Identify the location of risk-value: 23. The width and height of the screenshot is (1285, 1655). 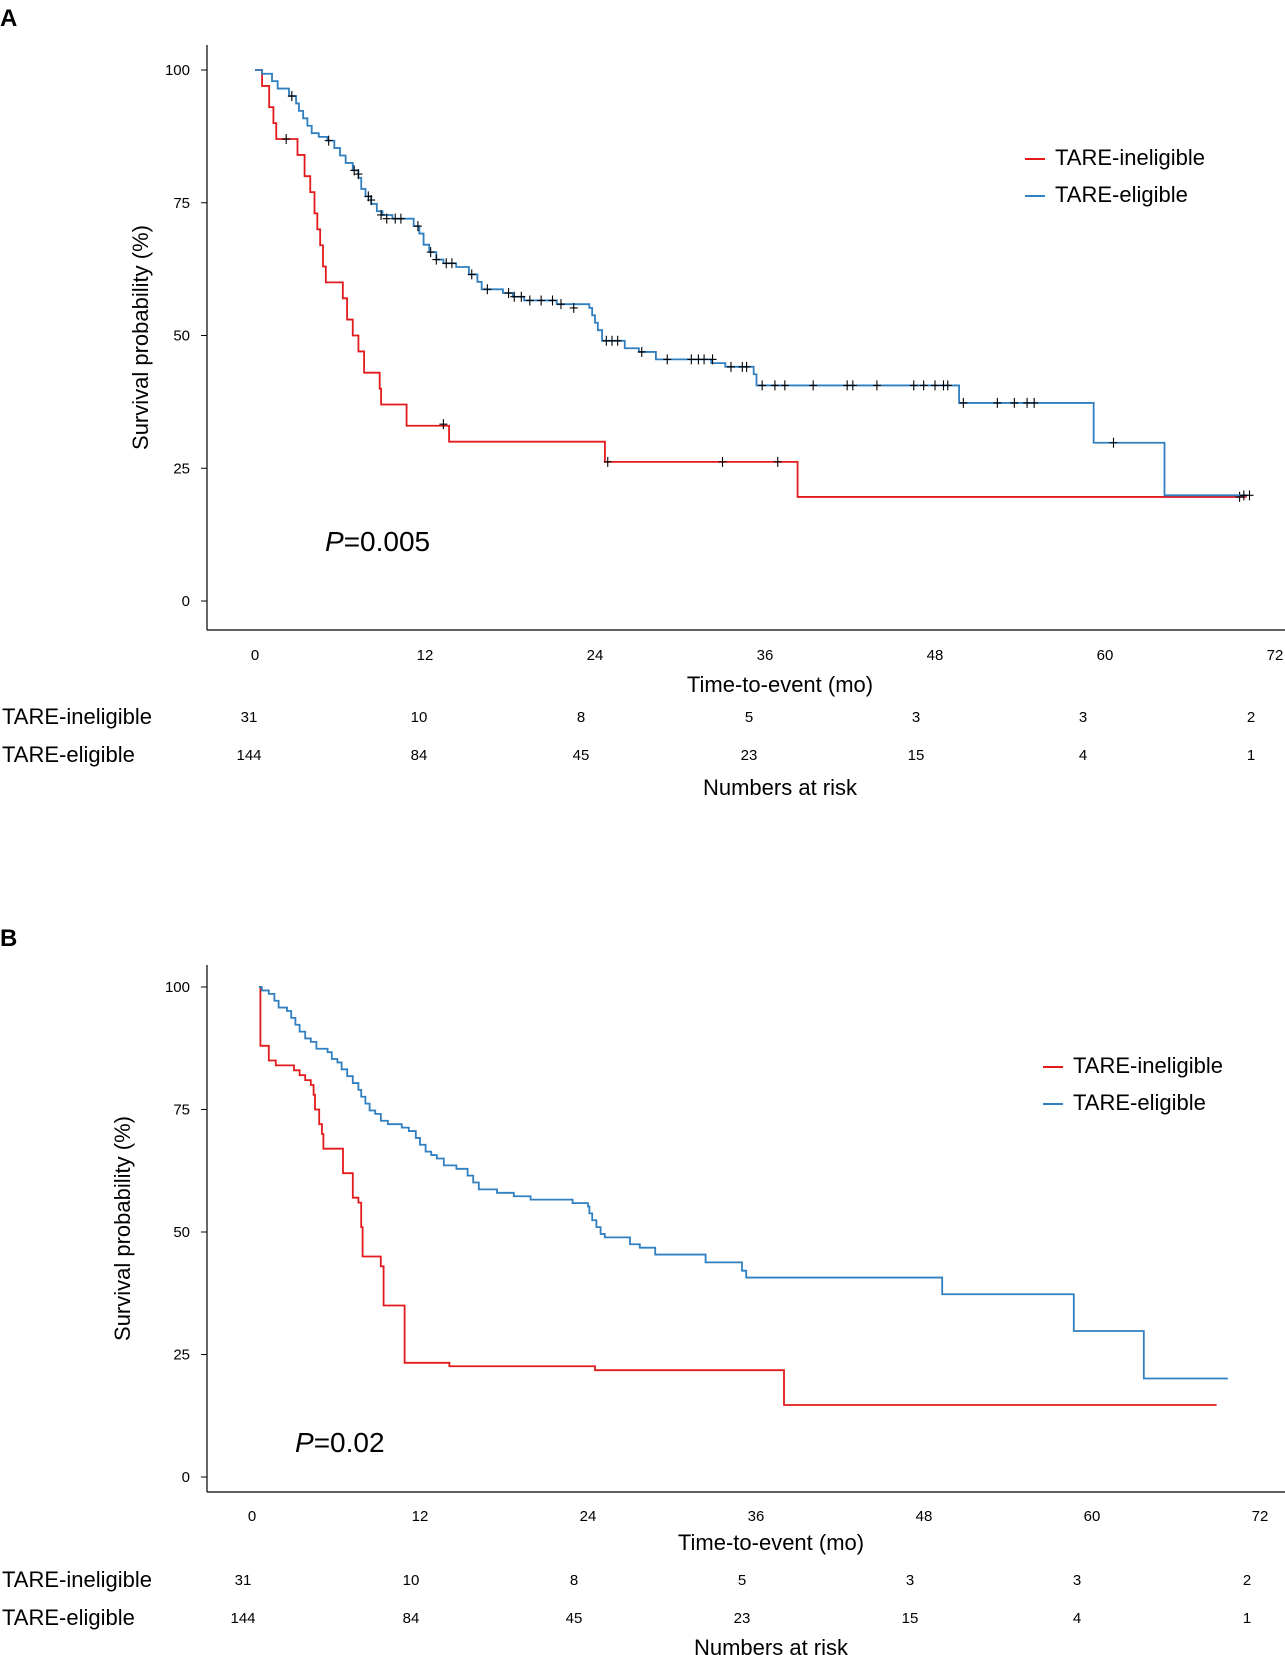
(749, 755).